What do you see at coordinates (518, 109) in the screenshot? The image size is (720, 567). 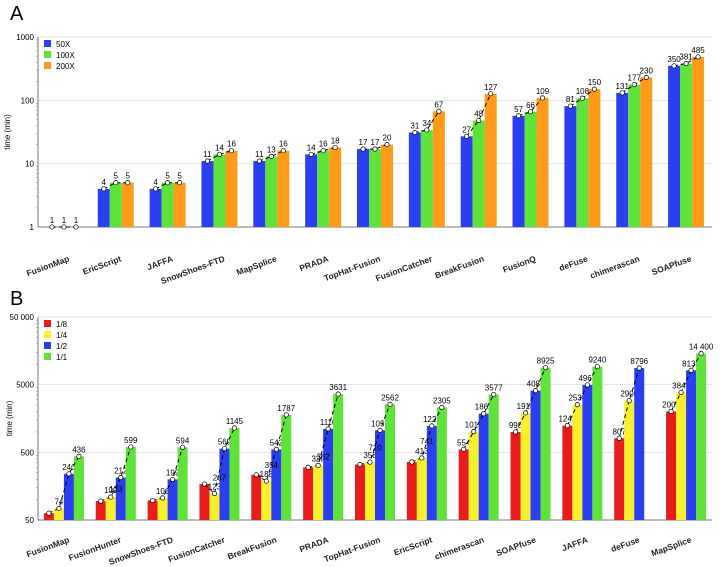 I see `charta-data-label: 57` at bounding box center [518, 109].